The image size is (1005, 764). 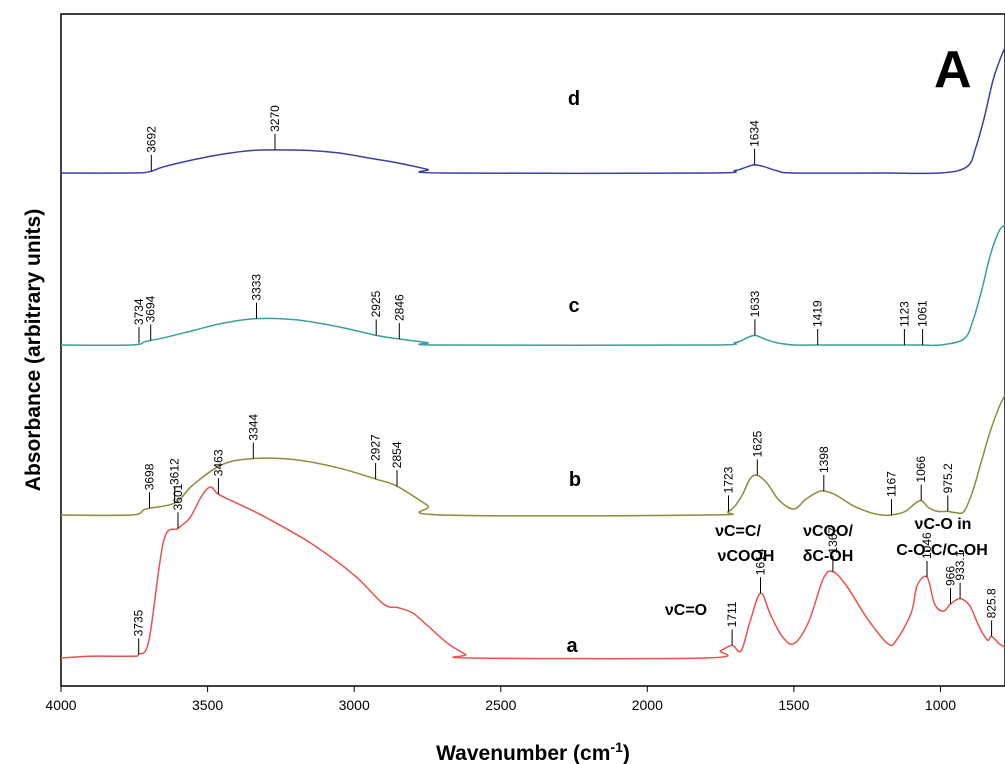 What do you see at coordinates (892, 484) in the screenshot?
I see `peak-label-b-8: 1167` at bounding box center [892, 484].